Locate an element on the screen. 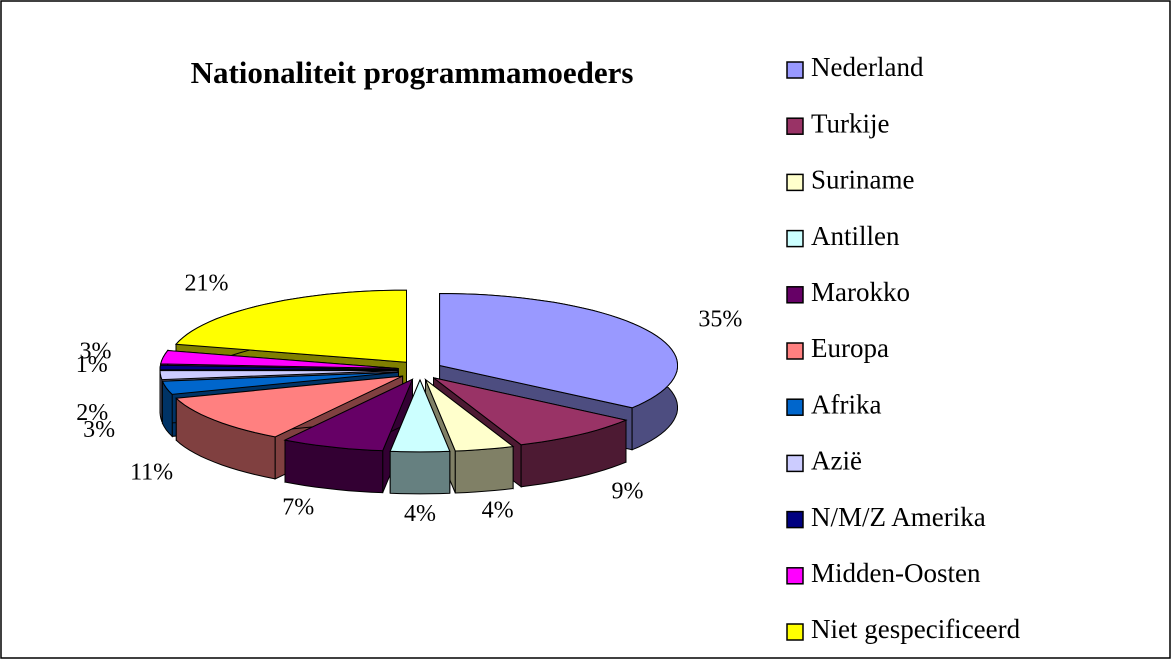 The width and height of the screenshot is (1171, 659). legend-label: Midden-Oosten is located at coordinates (896, 573).